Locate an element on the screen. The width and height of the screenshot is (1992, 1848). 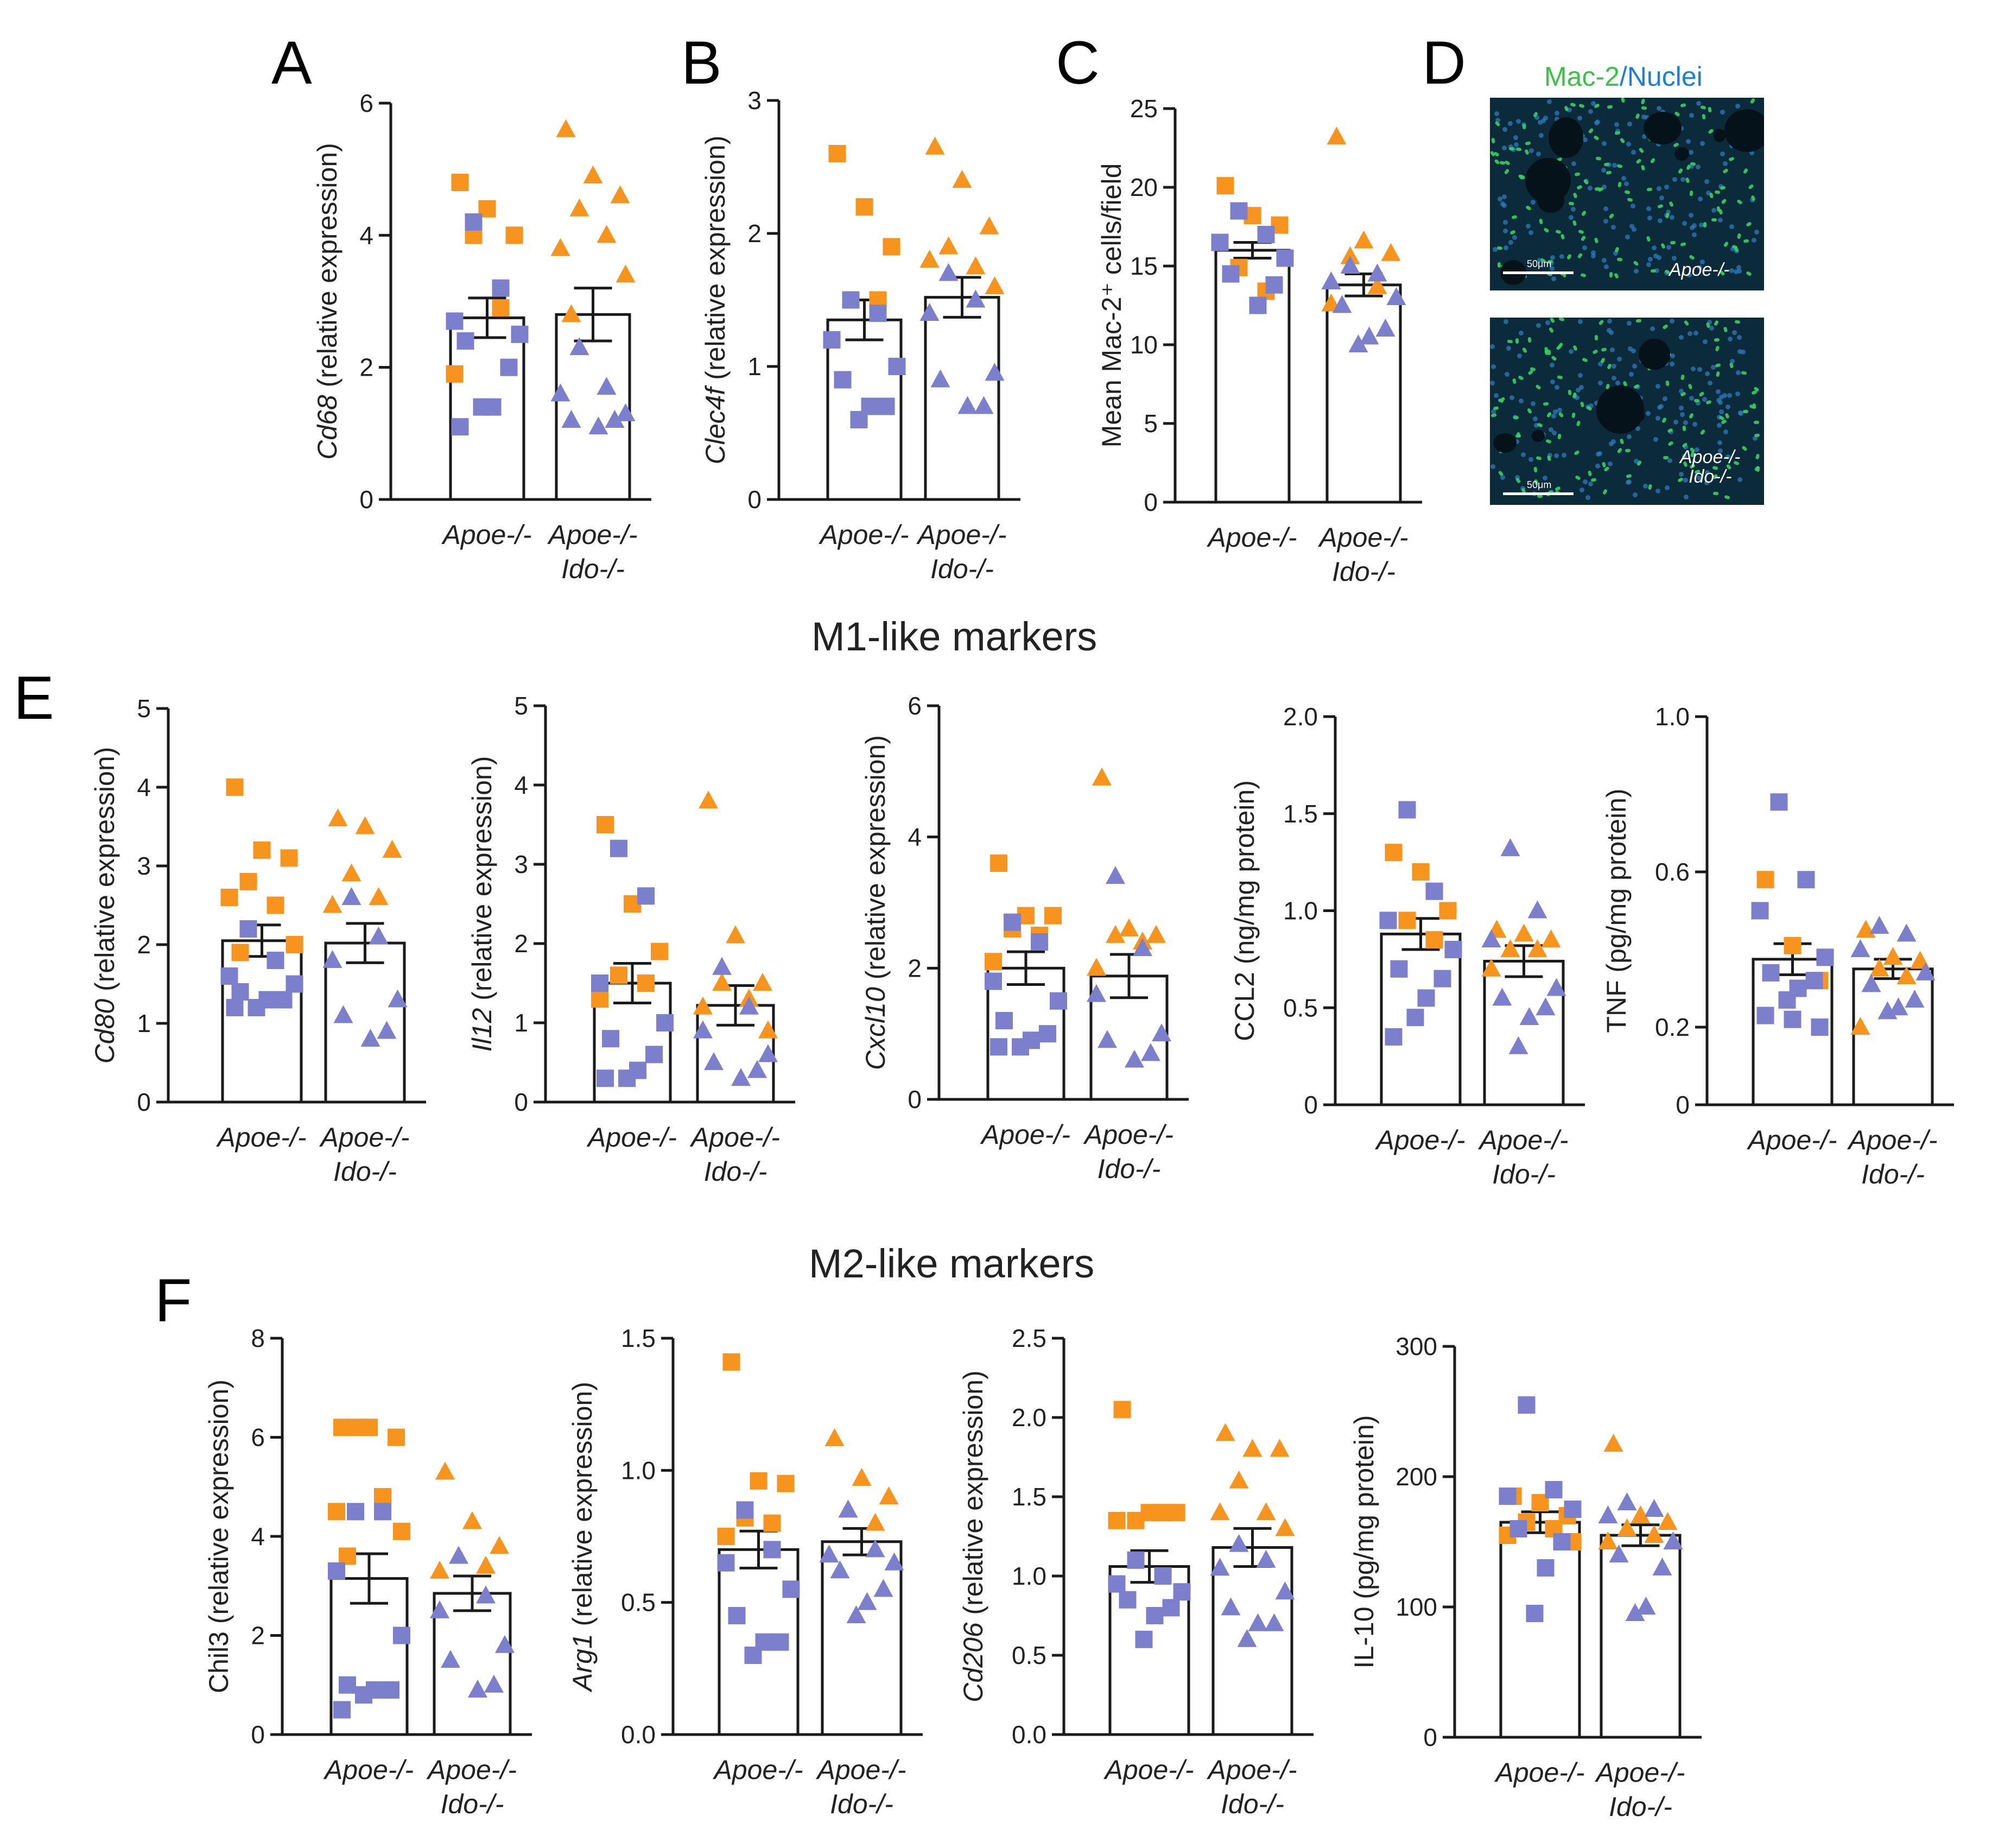
y-tick-label: 300 is located at coordinates (1416, 1346).